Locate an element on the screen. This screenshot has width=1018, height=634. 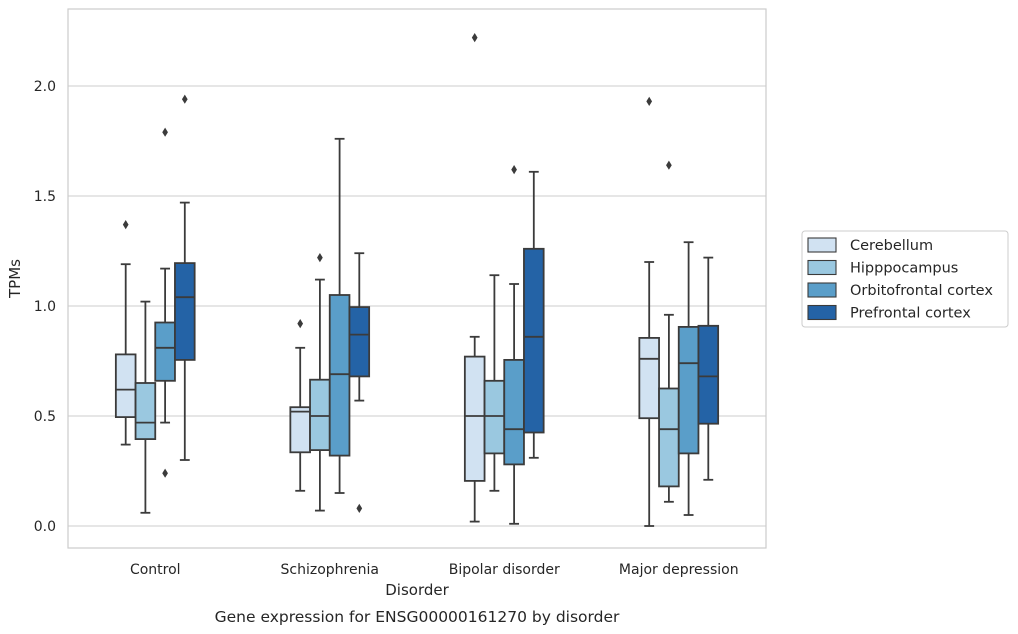
legend-label: Orbitofrontal cortex is located at coordinates (921, 291).